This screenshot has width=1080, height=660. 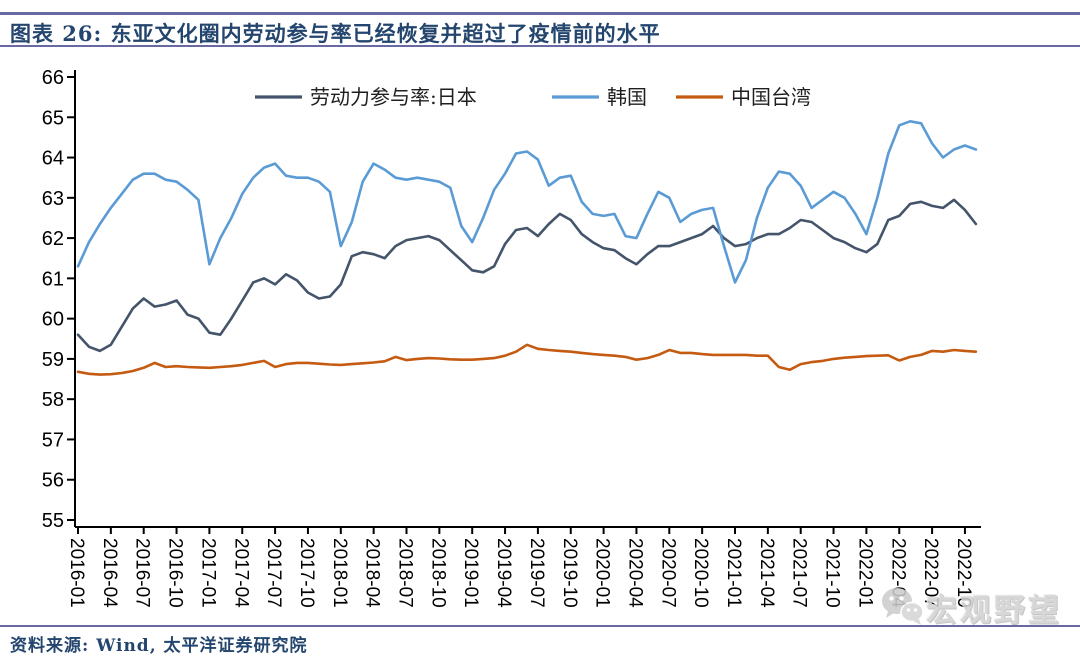 What do you see at coordinates (799, 573) in the screenshot?
I see `x-tick-label: 2021-07` at bounding box center [799, 573].